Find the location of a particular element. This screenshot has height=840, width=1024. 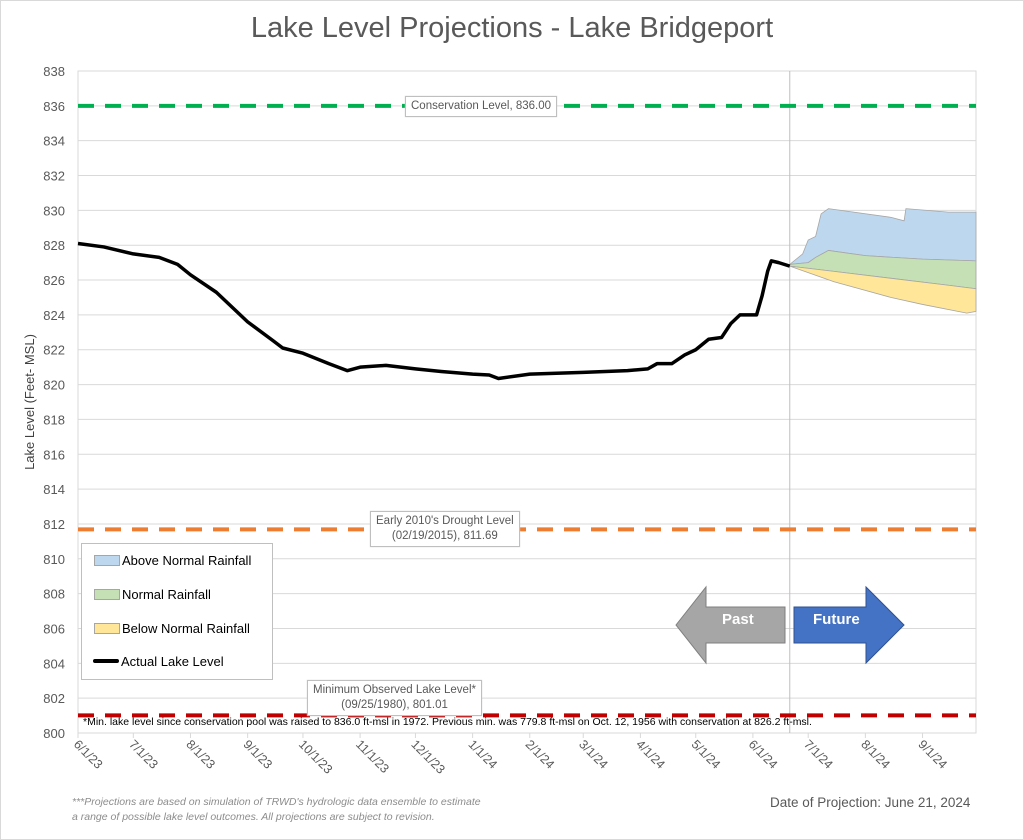

actual-lake-level-line is located at coordinates (434, 311).